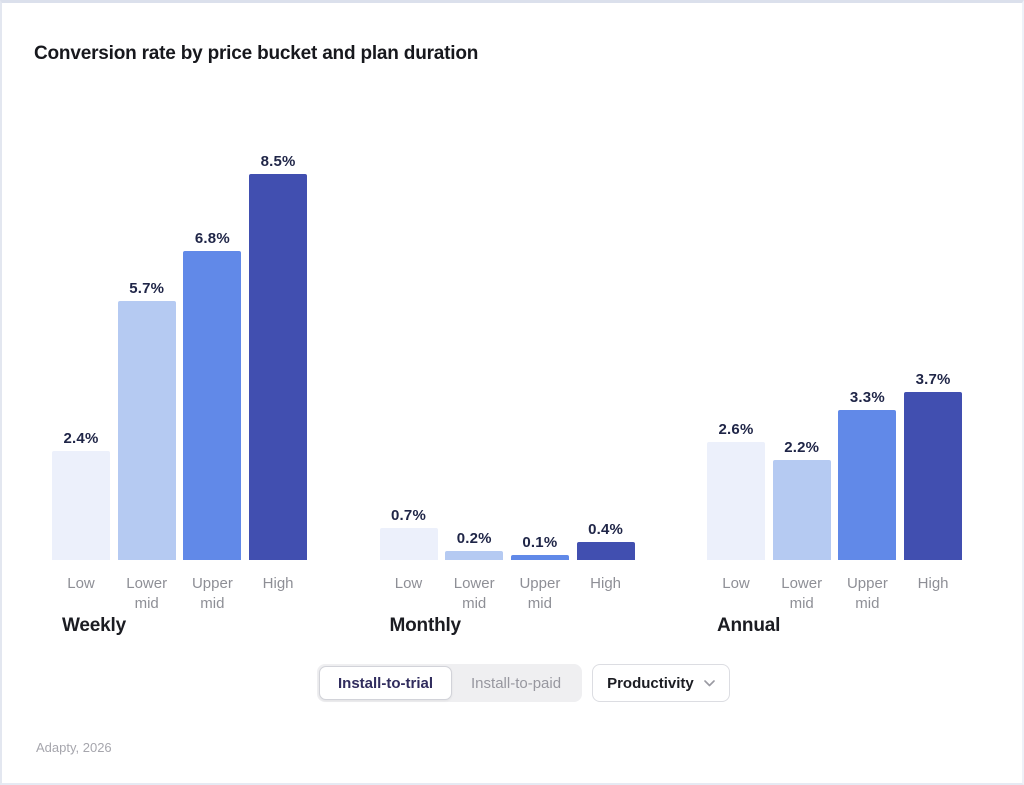  What do you see at coordinates (605, 550) in the screenshot?
I see `bar-monthly-high` at bounding box center [605, 550].